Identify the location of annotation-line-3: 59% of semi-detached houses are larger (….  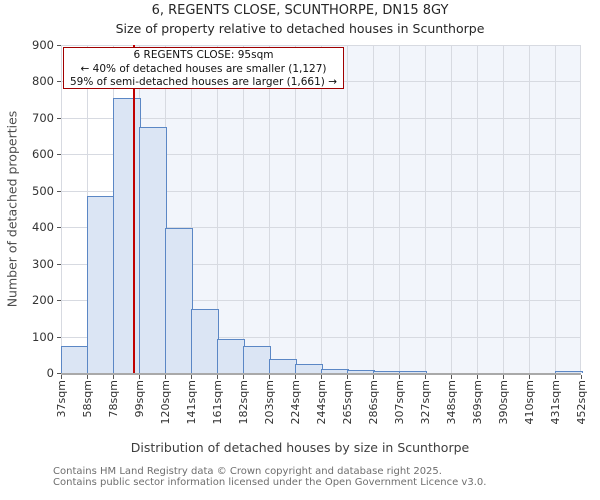
(203, 82).